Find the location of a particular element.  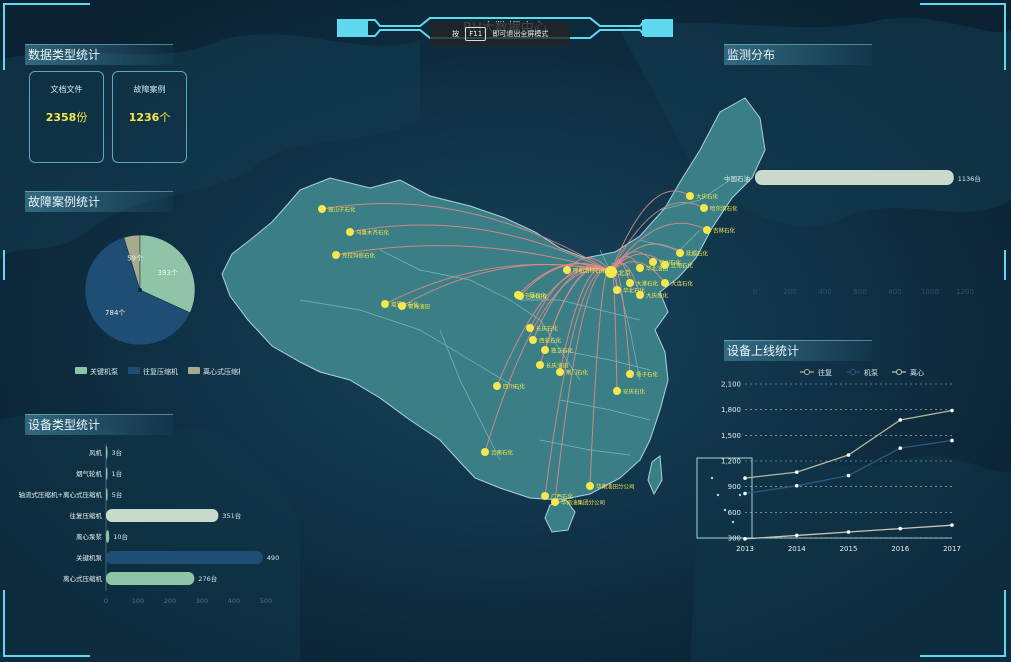

x-tick-label: 2017 is located at coordinates (952, 549).